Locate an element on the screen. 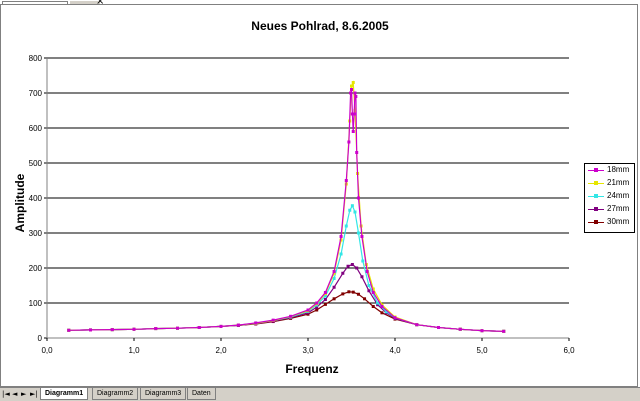 The height and width of the screenshot is (401, 640). tab-nav-first-icon: |◄ is located at coordinates (6, 394).